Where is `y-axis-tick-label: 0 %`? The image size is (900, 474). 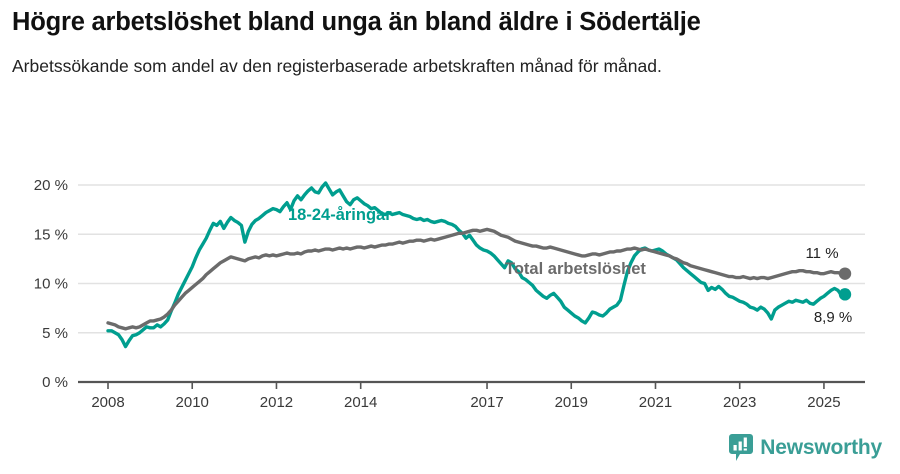
y-axis-tick-label: 0 % is located at coordinates (55, 382).